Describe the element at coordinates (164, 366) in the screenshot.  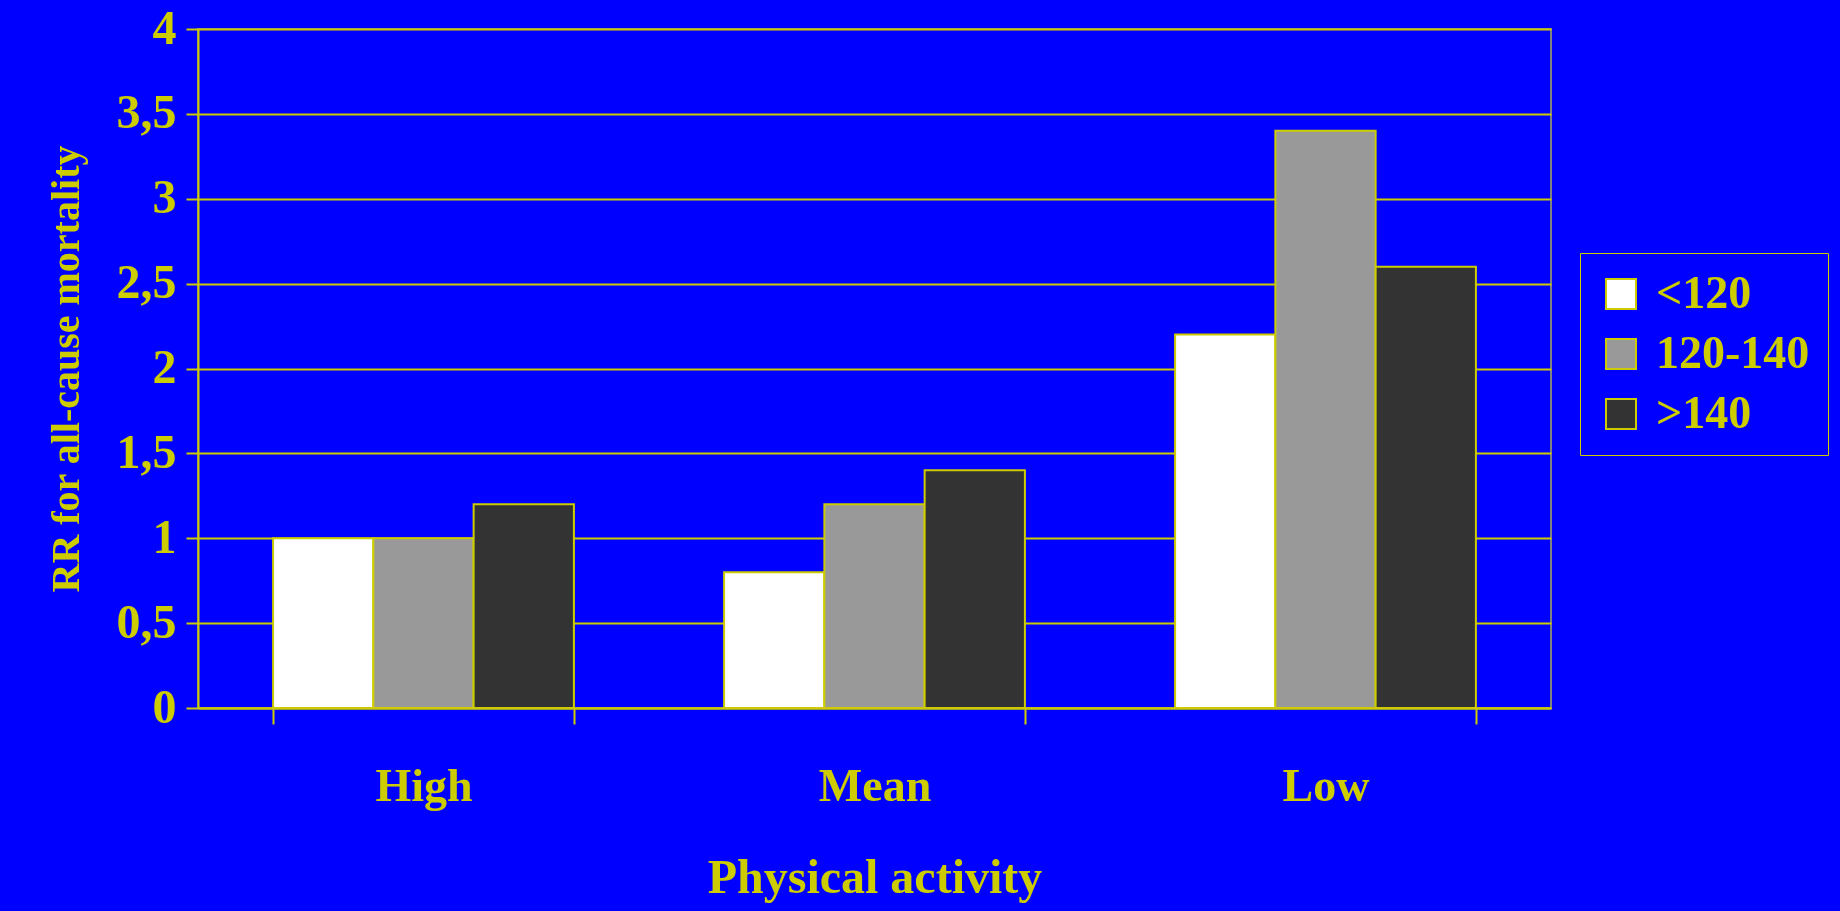
I see `y-tick-label: 2` at that location.